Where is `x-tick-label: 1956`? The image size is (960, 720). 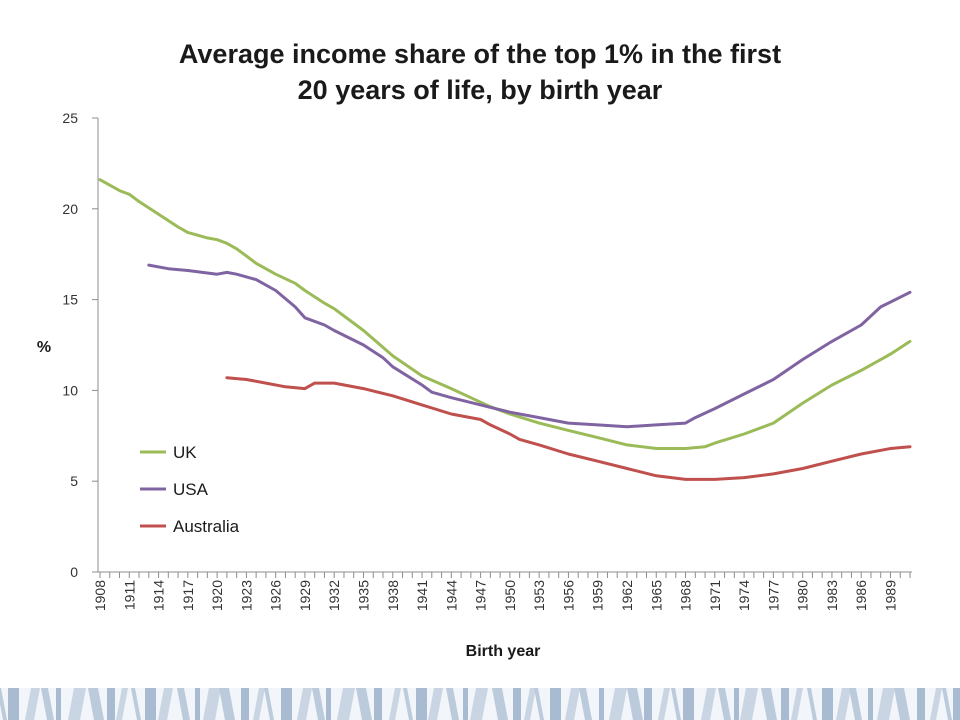 x-tick-label: 1956 is located at coordinates (568, 595).